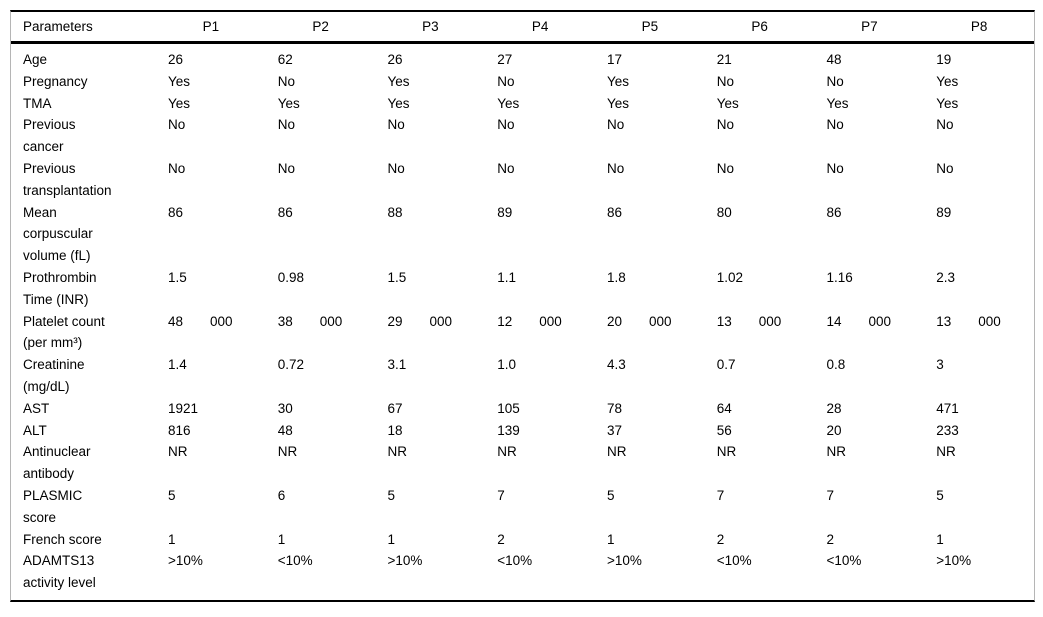 The width and height of the screenshot is (1043, 617). I want to click on value-cell: 1.8, so click(616, 277).